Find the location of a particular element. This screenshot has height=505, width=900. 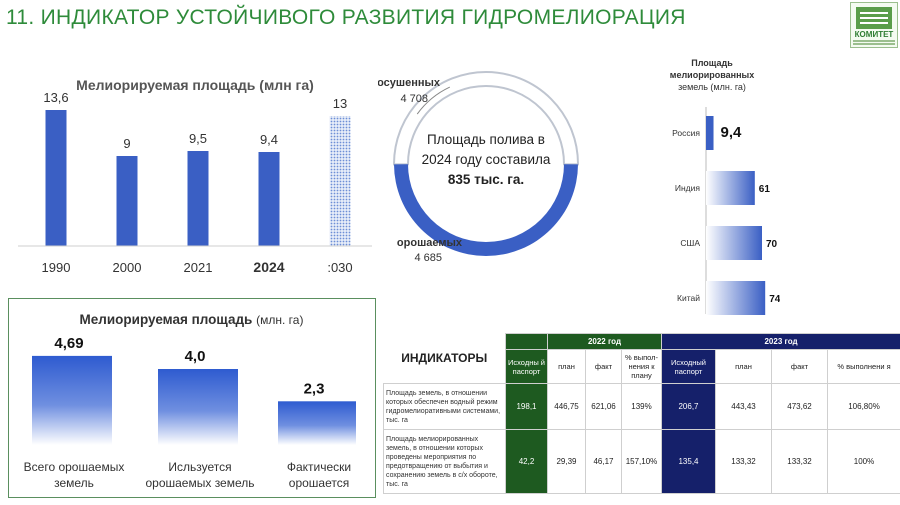

x-tick-label: Фактически is located at coordinates (319, 467).